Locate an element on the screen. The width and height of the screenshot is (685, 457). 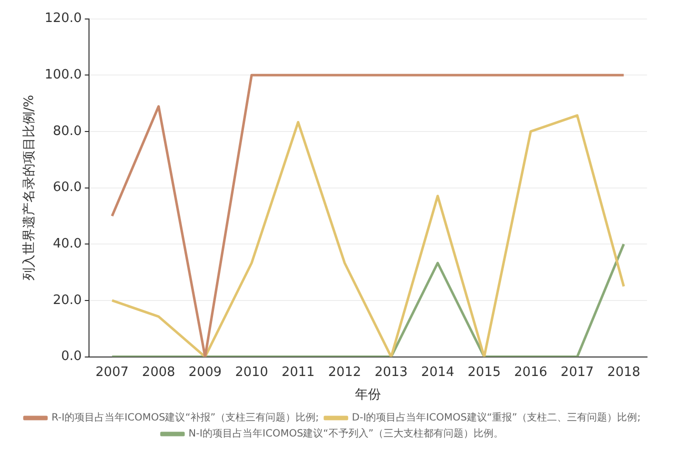
x-tick-label: 2008 is located at coordinates (159, 372).